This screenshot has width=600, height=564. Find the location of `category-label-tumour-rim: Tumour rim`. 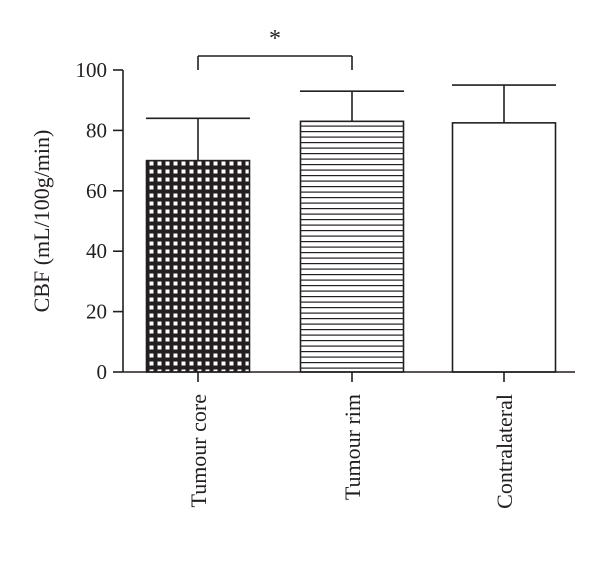

category-label-tumour-rim: Tumour rim is located at coordinates (352, 447).